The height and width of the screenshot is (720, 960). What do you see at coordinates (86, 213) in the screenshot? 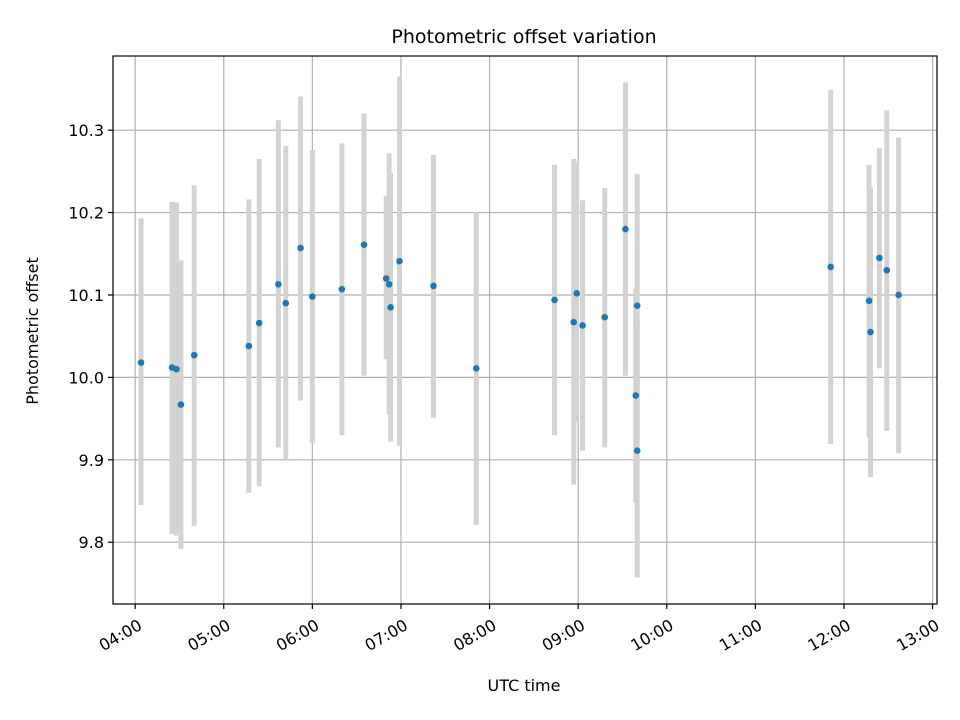
I see `y-tick-label: 10.2` at bounding box center [86, 213].